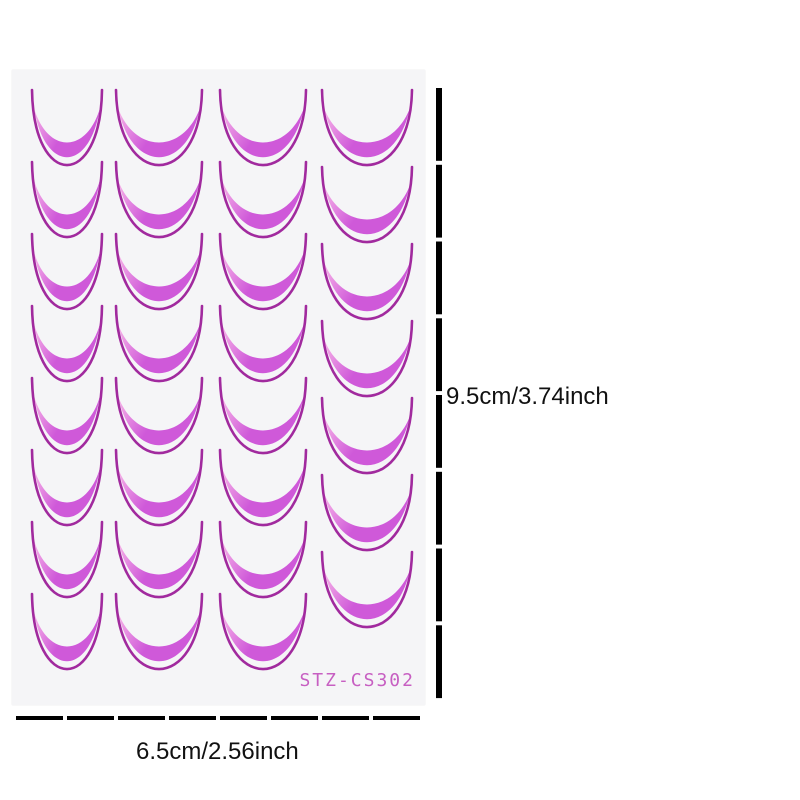 This screenshot has width=800, height=800. What do you see at coordinates (217, 751) in the screenshot?
I see `width-label: 6.5cm/2.56inch` at bounding box center [217, 751].